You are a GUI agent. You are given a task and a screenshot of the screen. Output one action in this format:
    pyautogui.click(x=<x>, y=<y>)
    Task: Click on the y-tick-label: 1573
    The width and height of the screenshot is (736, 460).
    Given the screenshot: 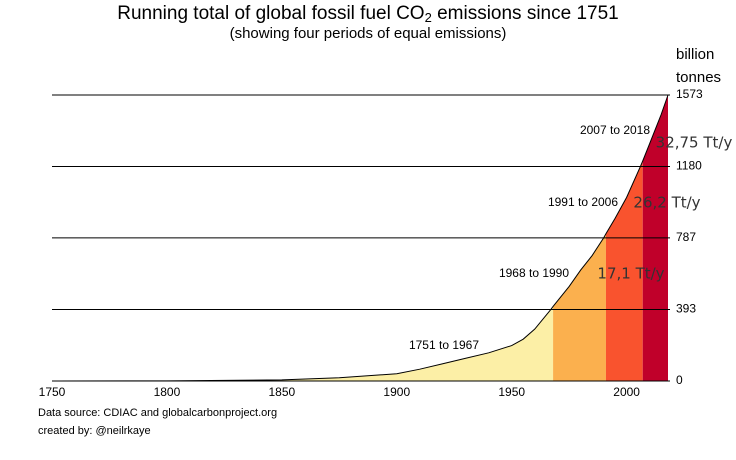 What is the action you would take?
    pyautogui.click(x=689, y=94)
    